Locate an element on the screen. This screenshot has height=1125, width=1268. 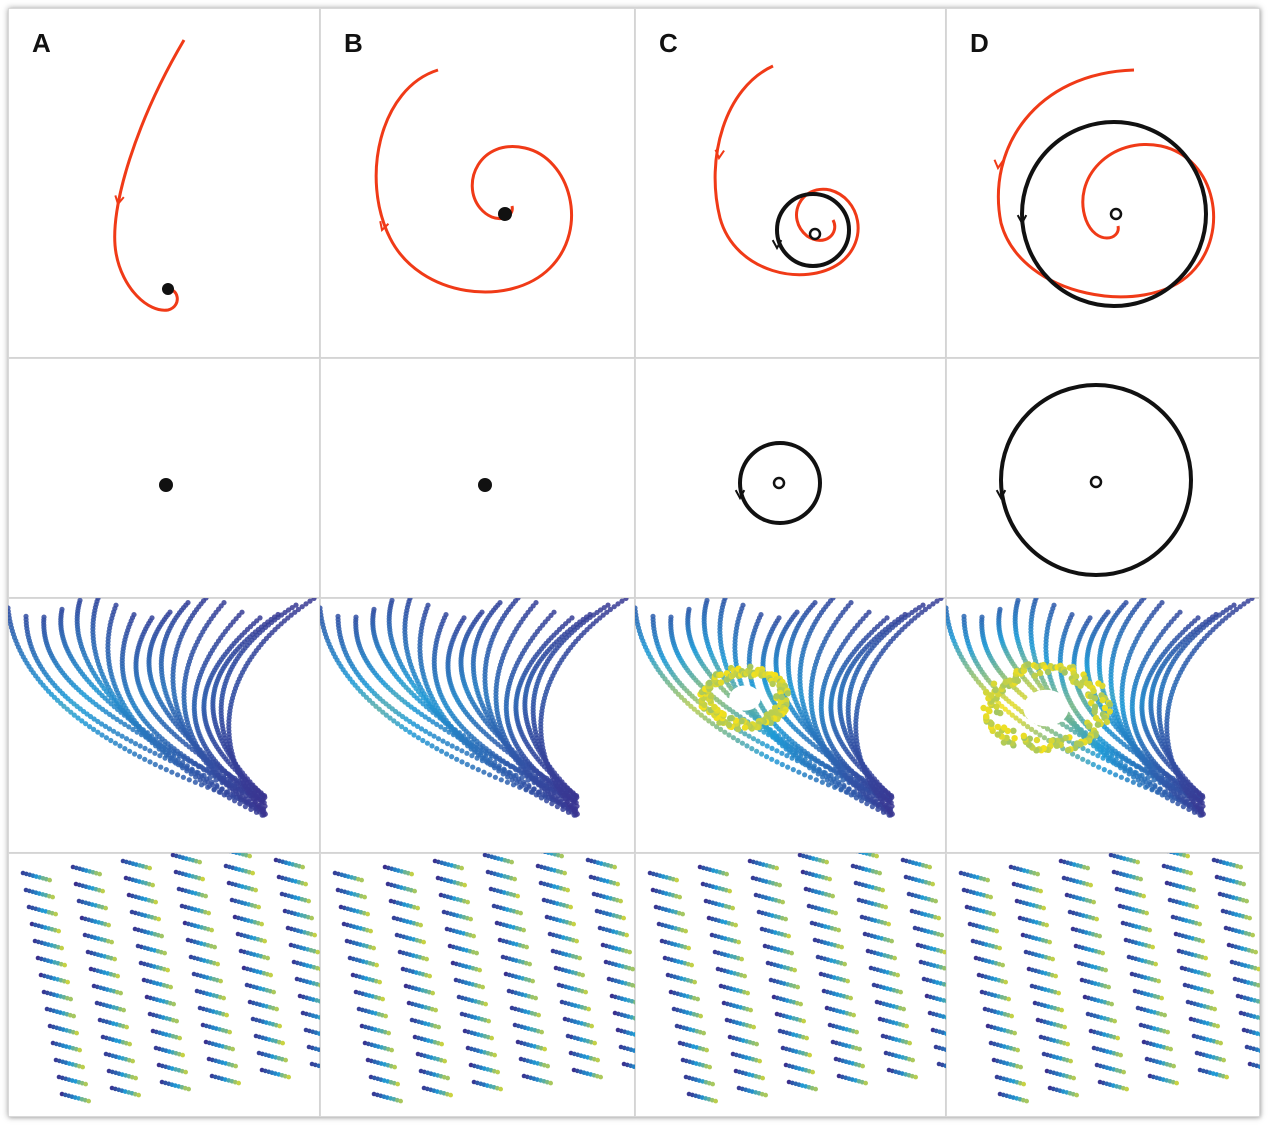
limit-cycle is located at coordinates (780, 483).